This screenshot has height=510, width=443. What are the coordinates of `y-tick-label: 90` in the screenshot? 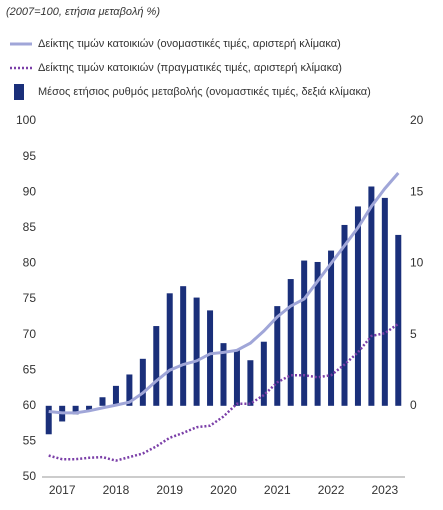 It's located at (30, 191).